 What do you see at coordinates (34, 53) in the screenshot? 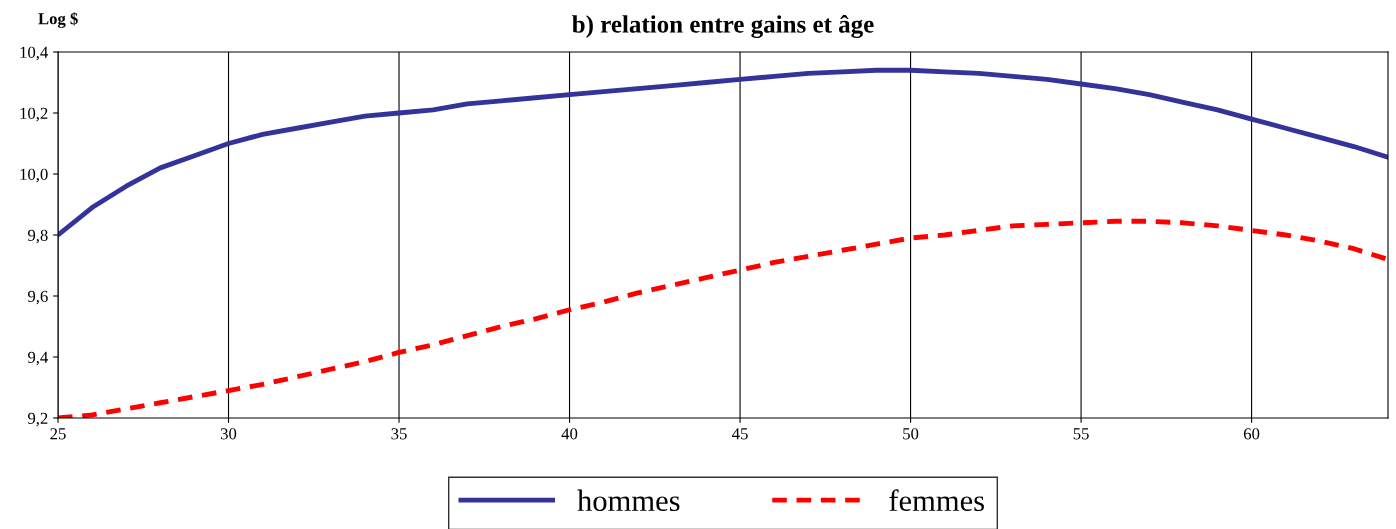
I see `y-tick-label: 10,4` at bounding box center [34, 53].